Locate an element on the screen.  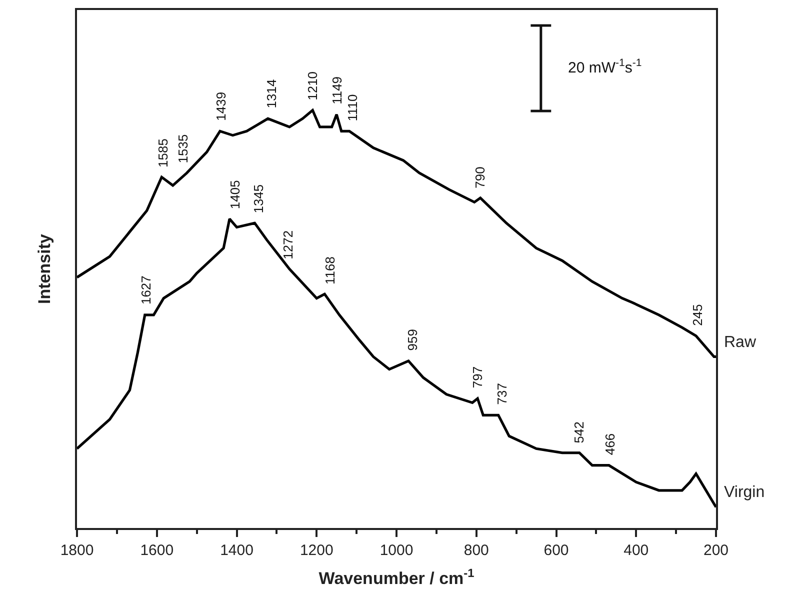
annotation: 1149 is located at coordinates (337, 90).